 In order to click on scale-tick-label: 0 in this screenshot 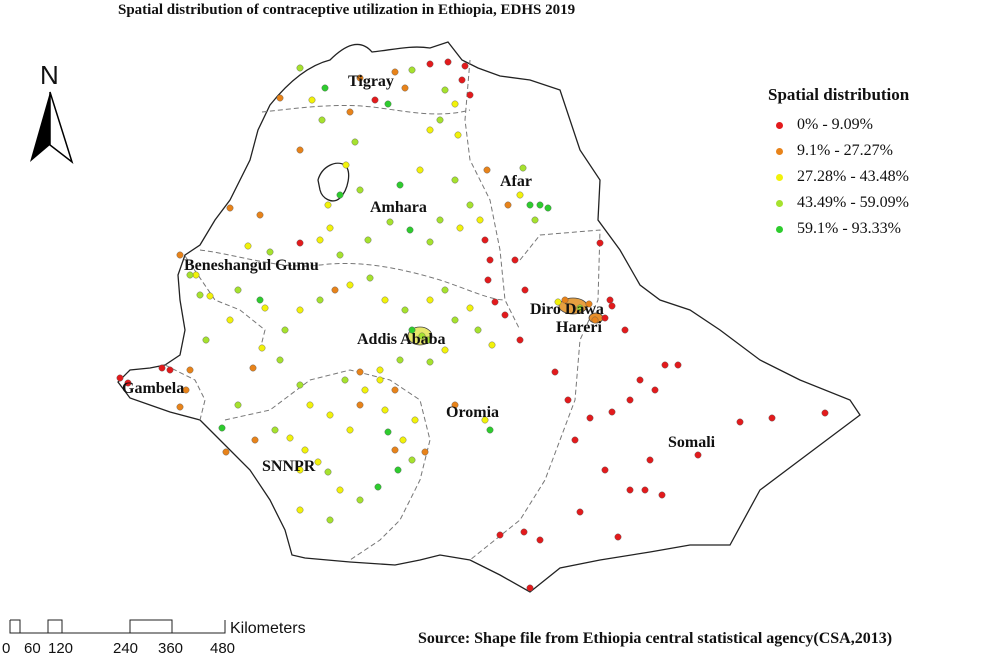, I will do `click(6, 648)`.